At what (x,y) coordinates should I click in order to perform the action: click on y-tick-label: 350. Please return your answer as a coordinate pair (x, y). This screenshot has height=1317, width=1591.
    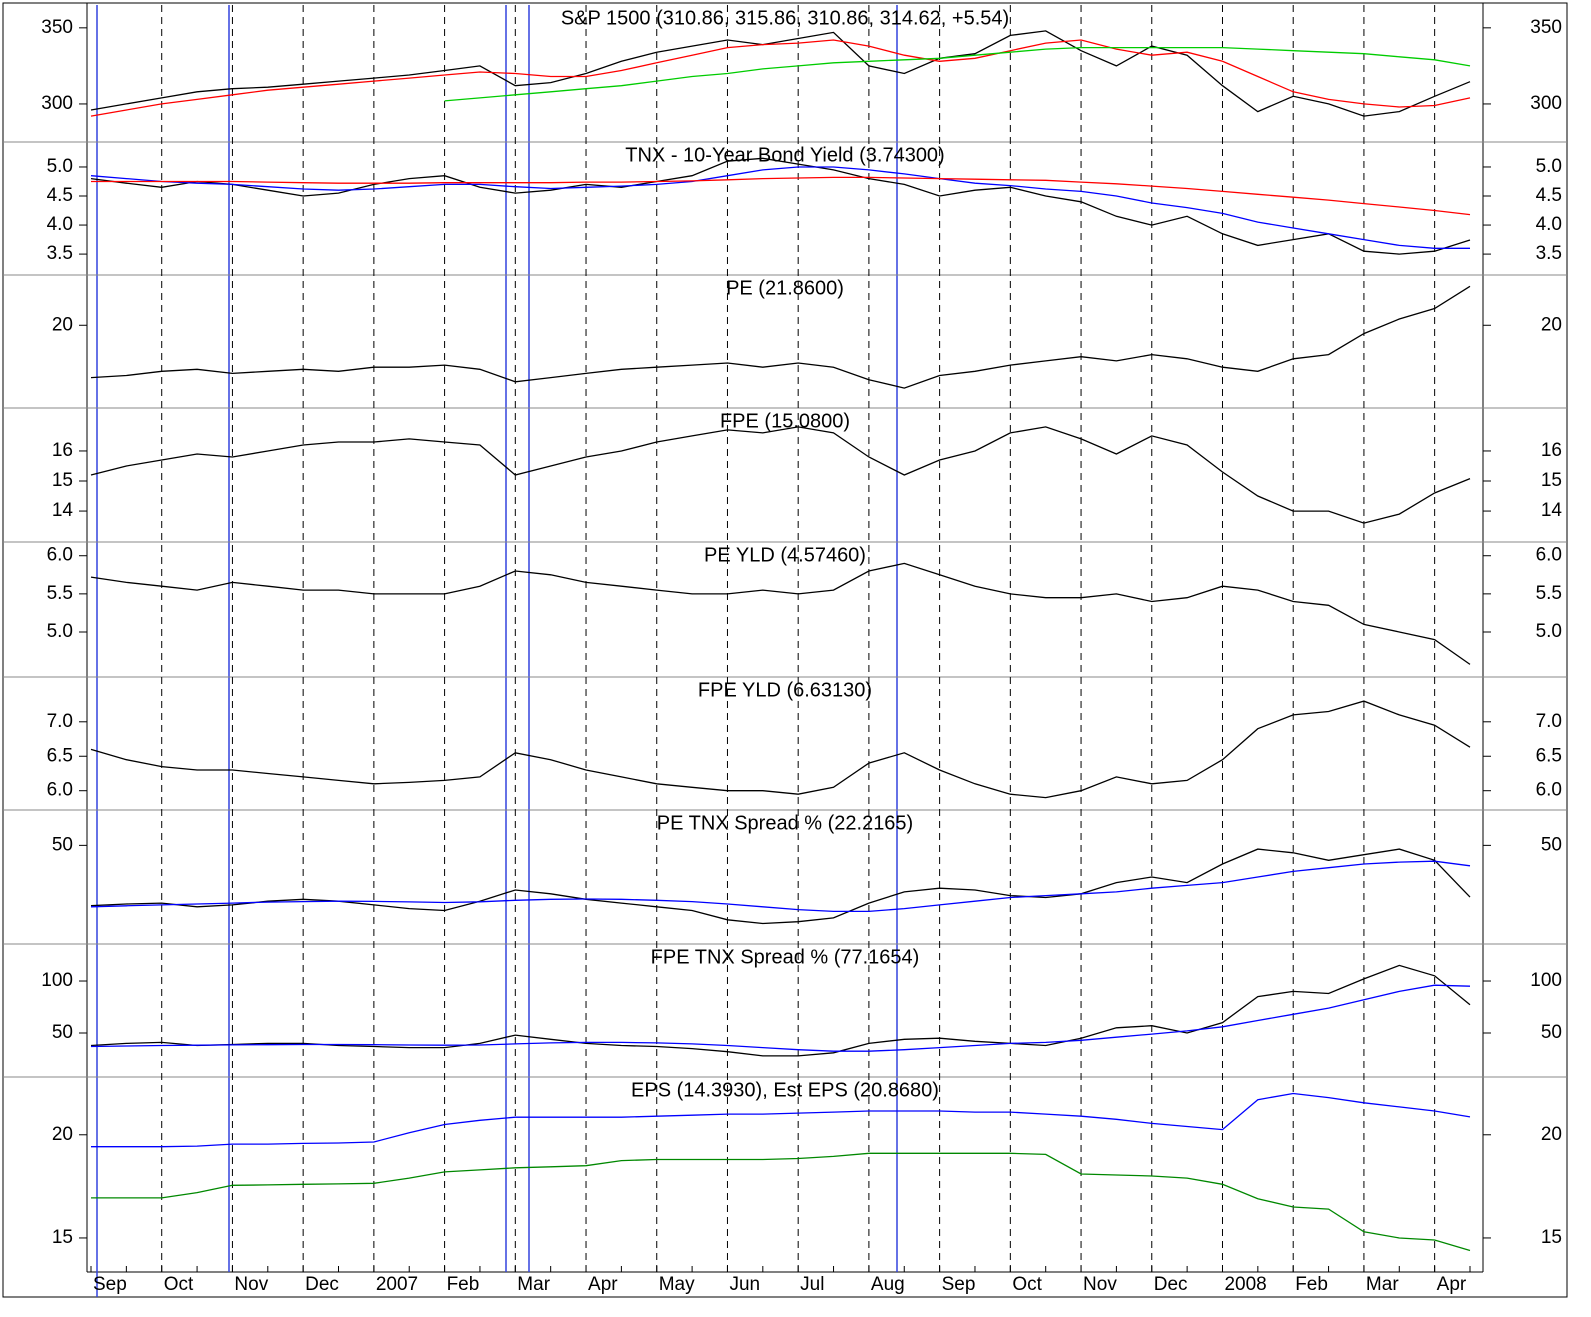
    Looking at the image, I should click on (57, 27).